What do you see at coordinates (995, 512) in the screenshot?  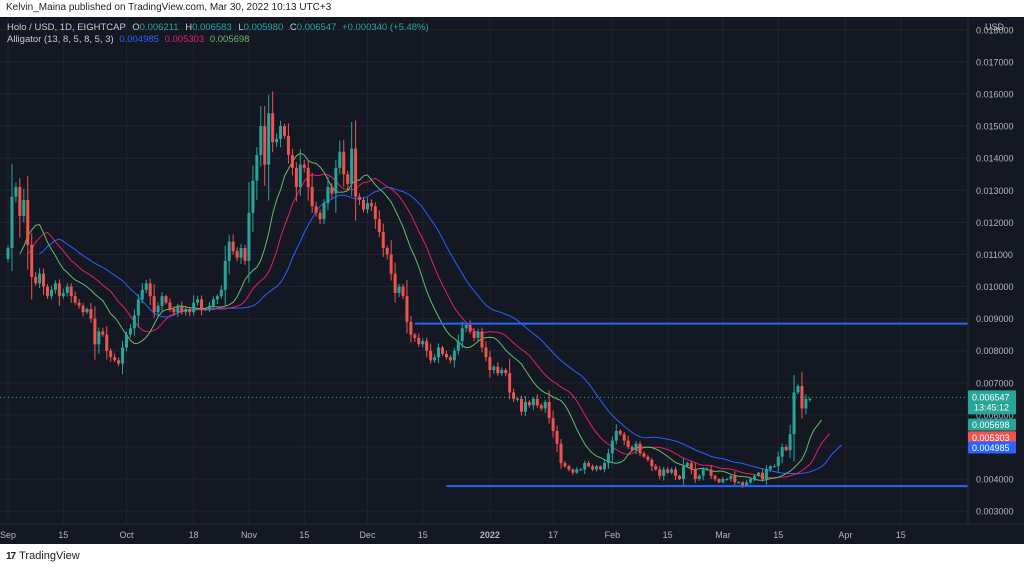 I see `y-tick-label: 0.003000` at bounding box center [995, 512].